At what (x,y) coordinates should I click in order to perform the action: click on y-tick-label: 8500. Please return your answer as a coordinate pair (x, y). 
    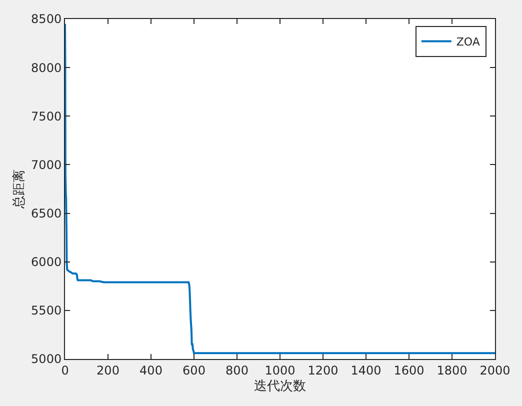
    Looking at the image, I should click on (46, 19).